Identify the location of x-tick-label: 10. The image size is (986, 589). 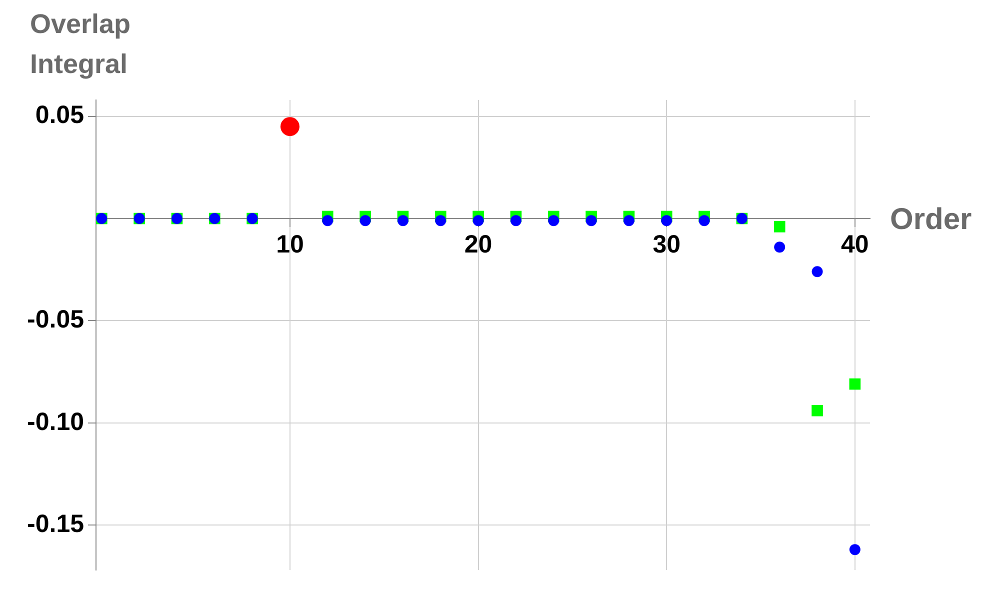
(290, 244).